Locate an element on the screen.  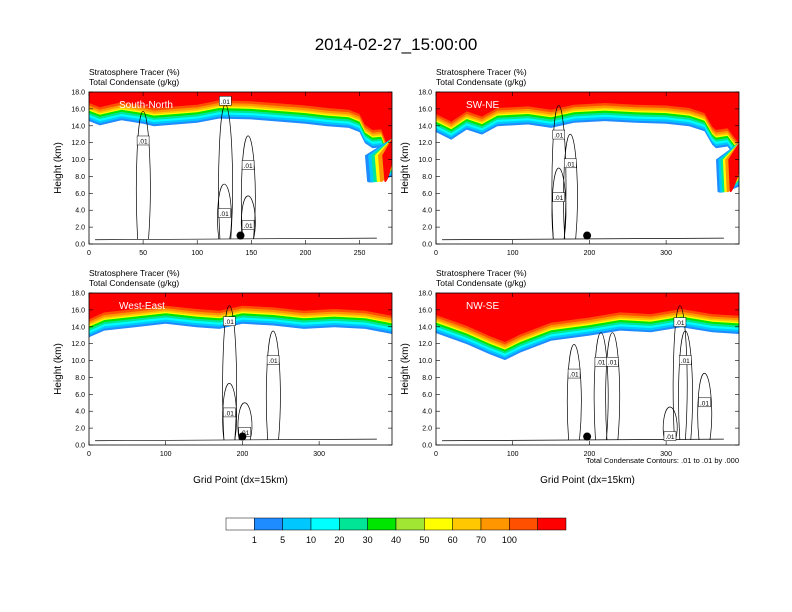
colorbar-label: 30 is located at coordinates (368, 540).